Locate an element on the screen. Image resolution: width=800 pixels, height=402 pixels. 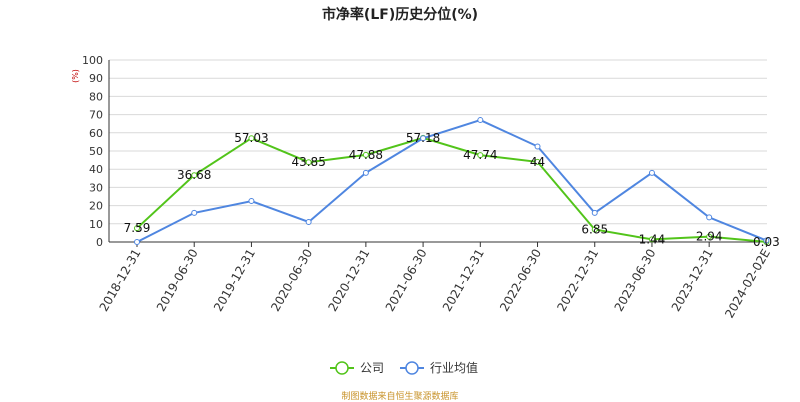
data-label: 7.59 is located at coordinates (137, 228).